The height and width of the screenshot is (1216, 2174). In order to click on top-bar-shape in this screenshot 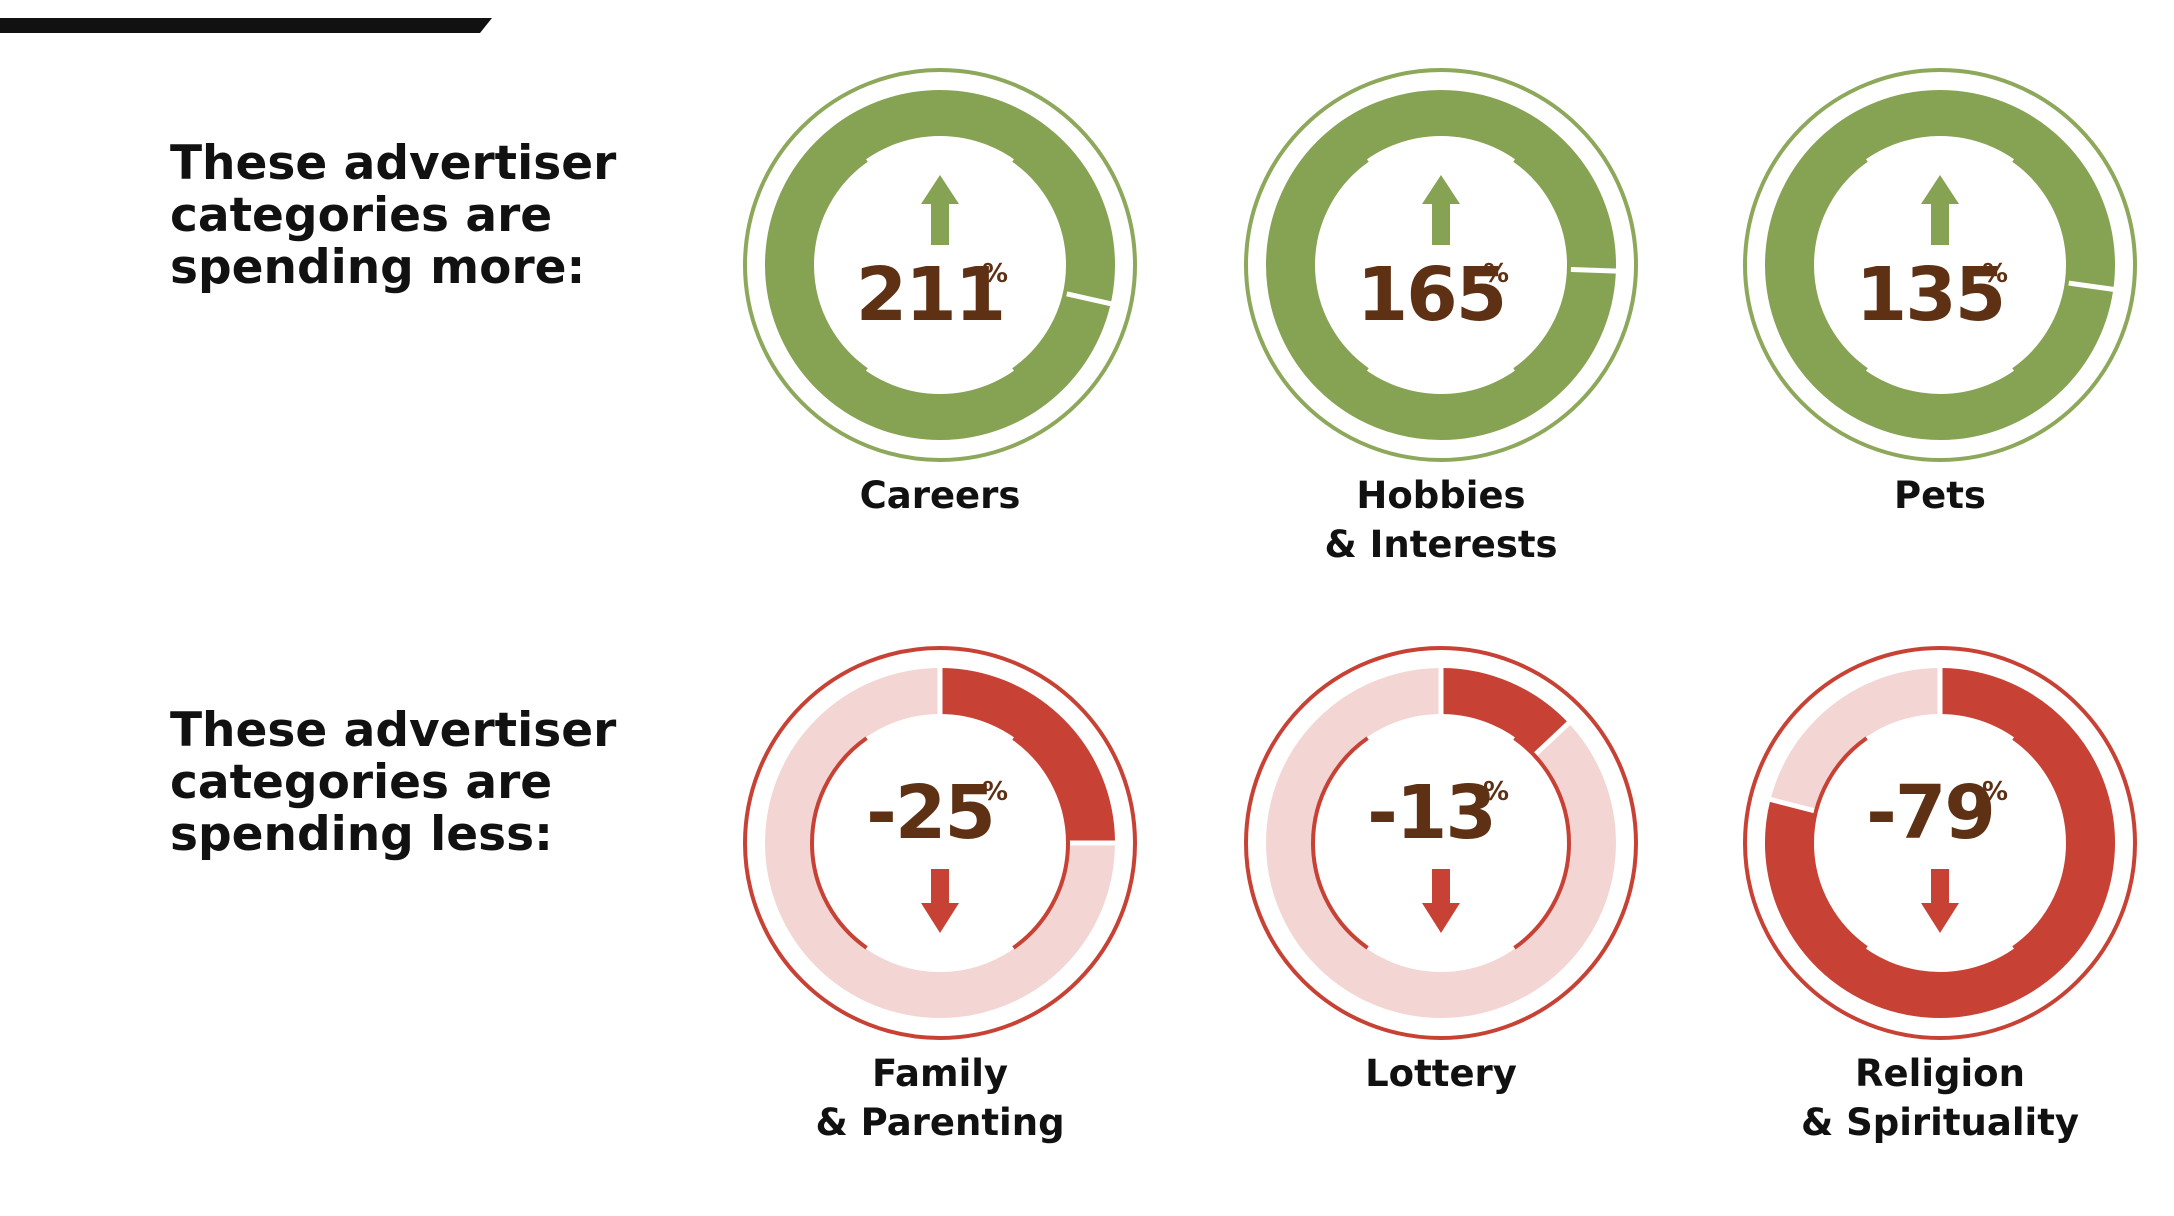, I will do `click(246, 25)`.